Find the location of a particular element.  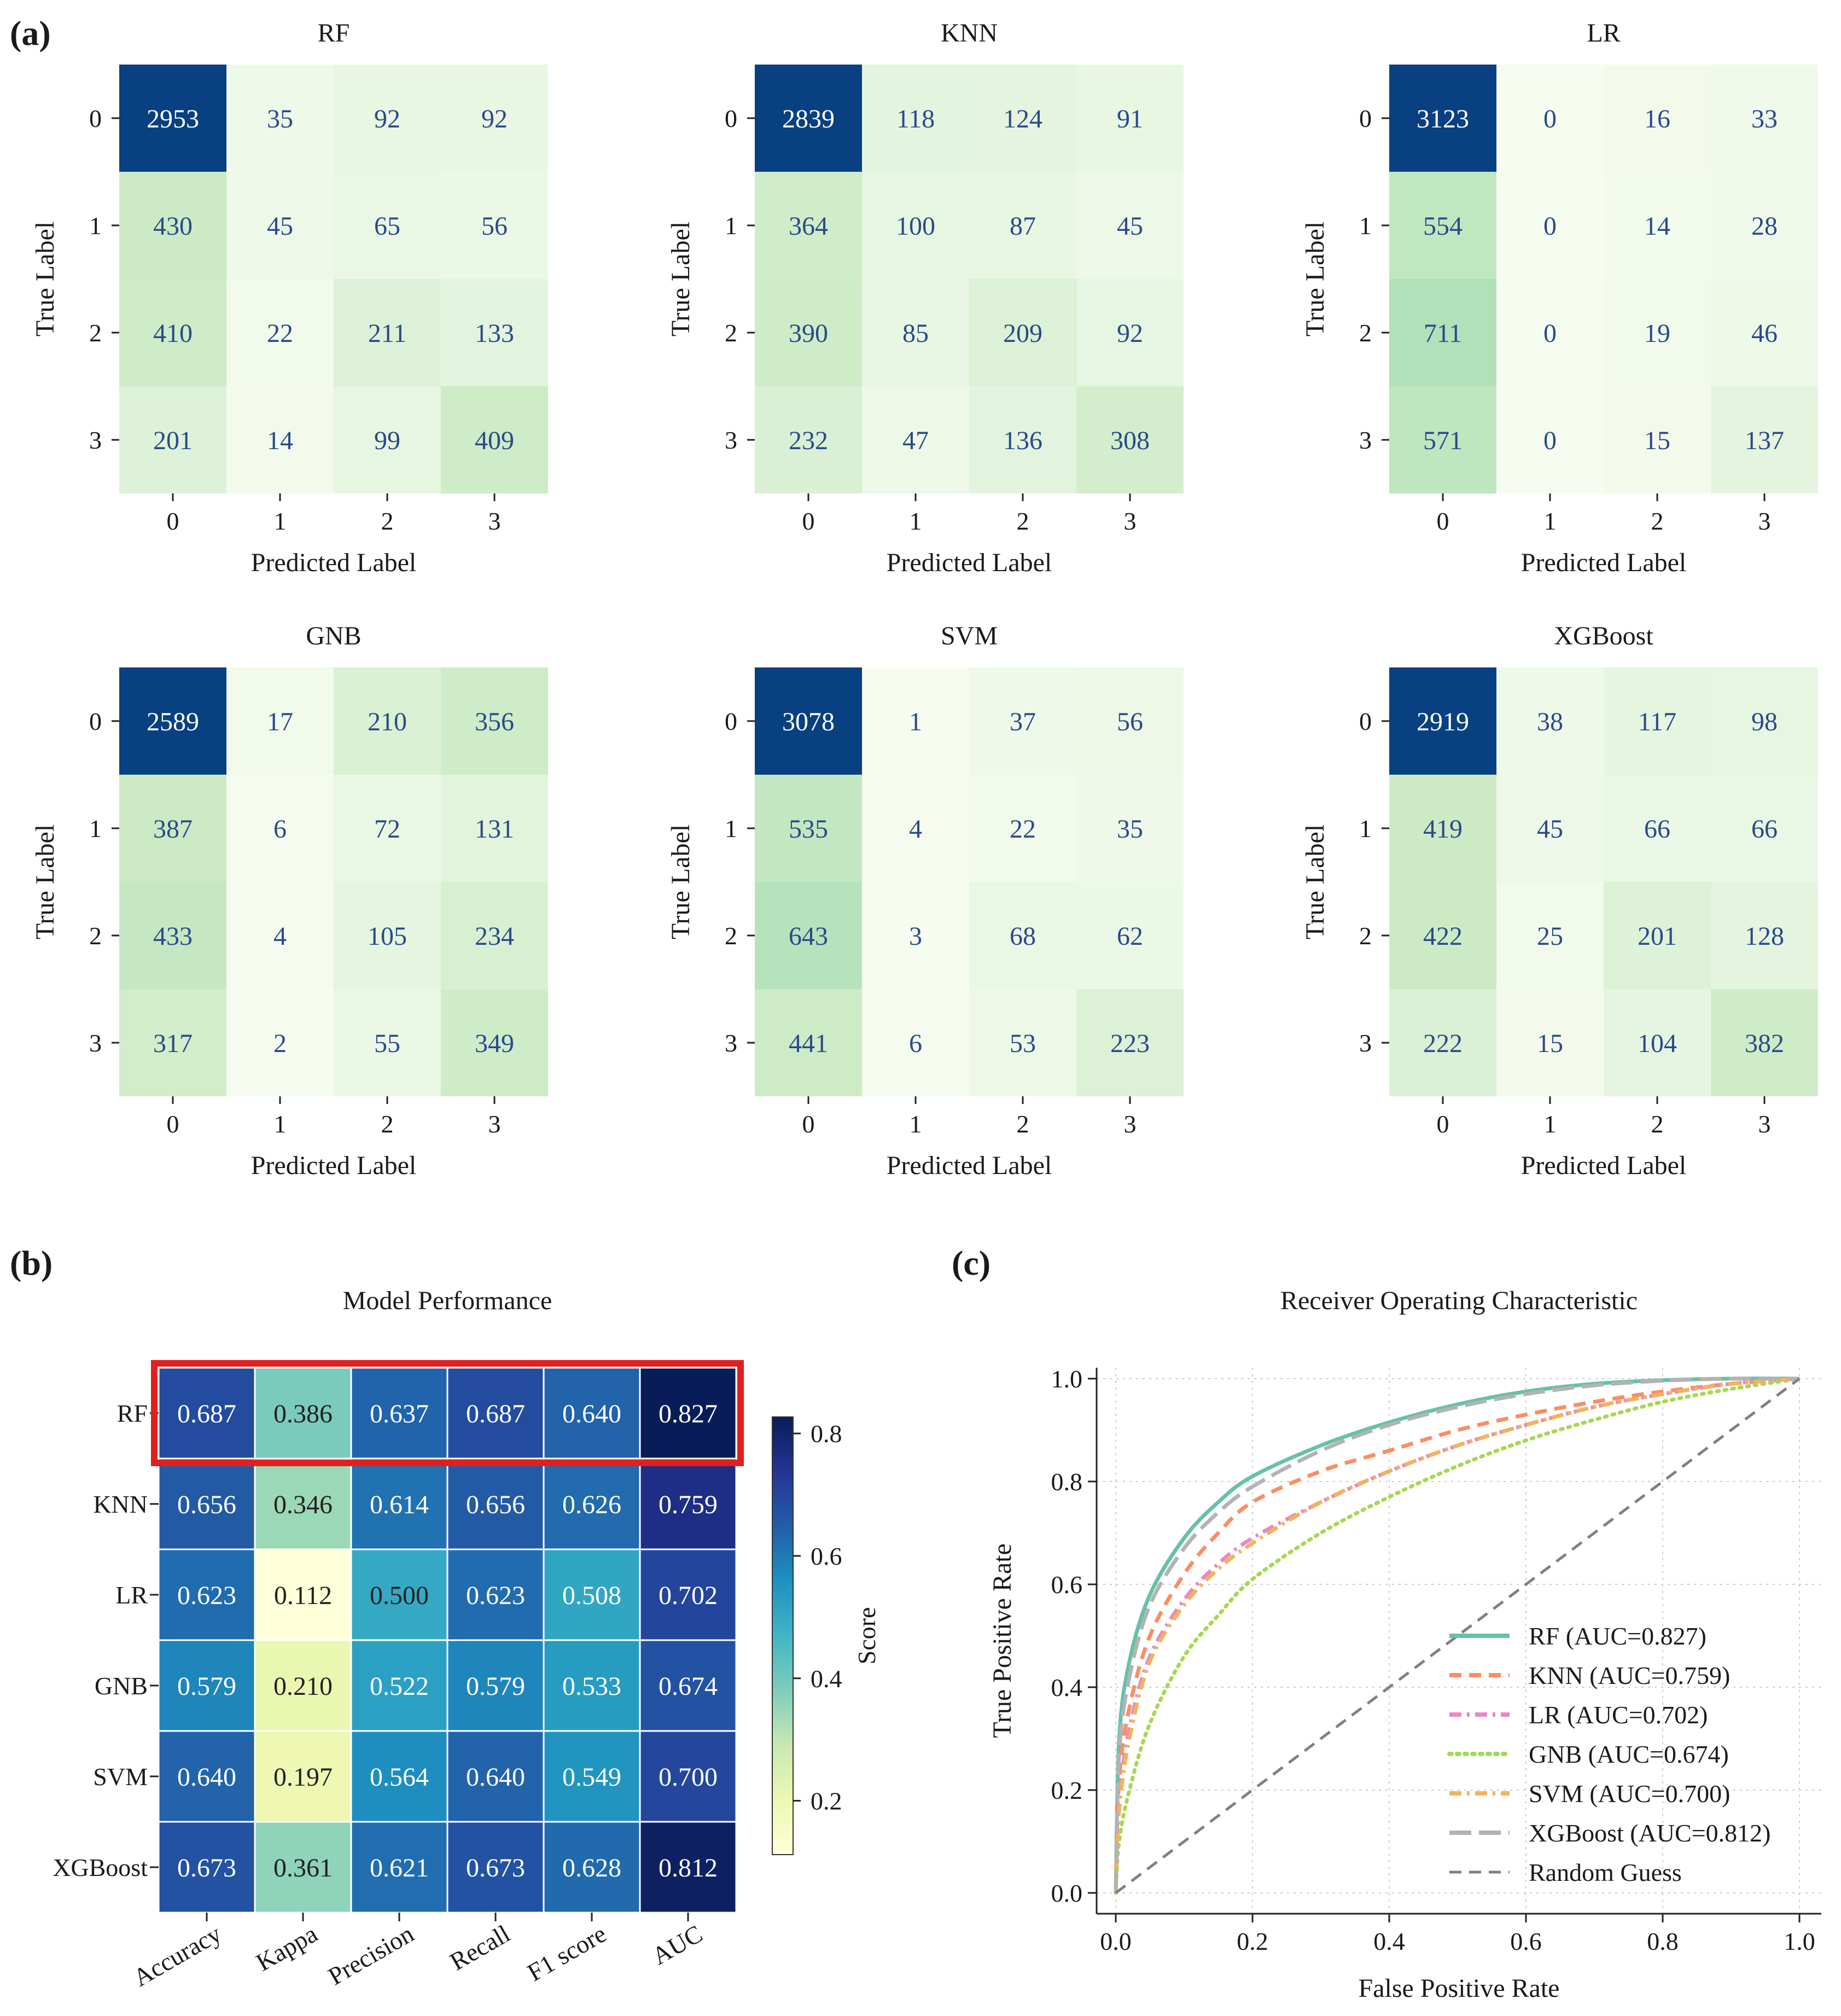

x-tick-label: 1.0 is located at coordinates (1800, 1941).